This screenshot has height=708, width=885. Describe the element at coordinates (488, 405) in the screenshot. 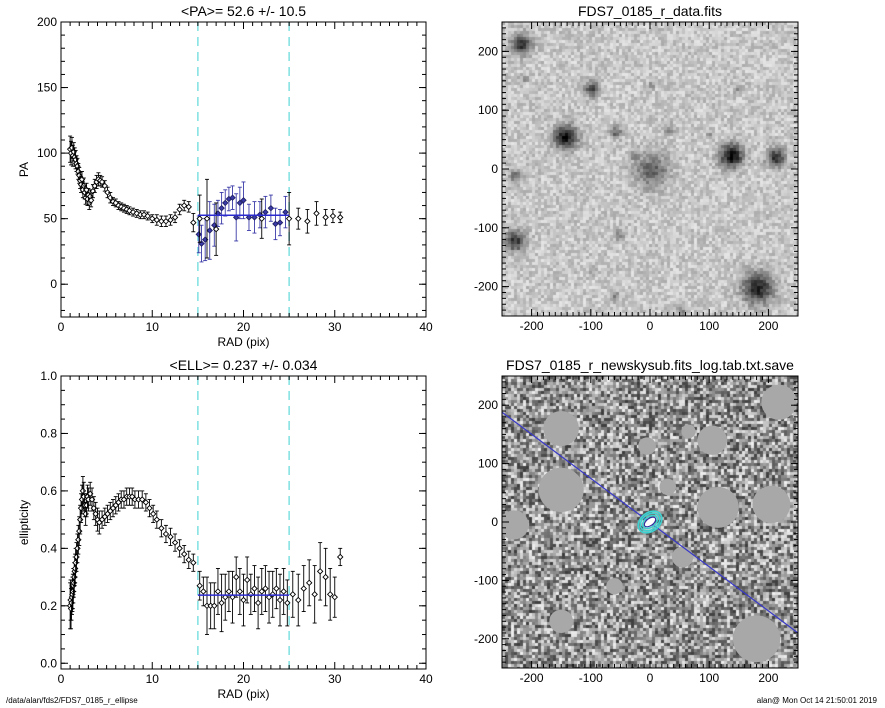

I see `y-tick-label: 200` at that location.